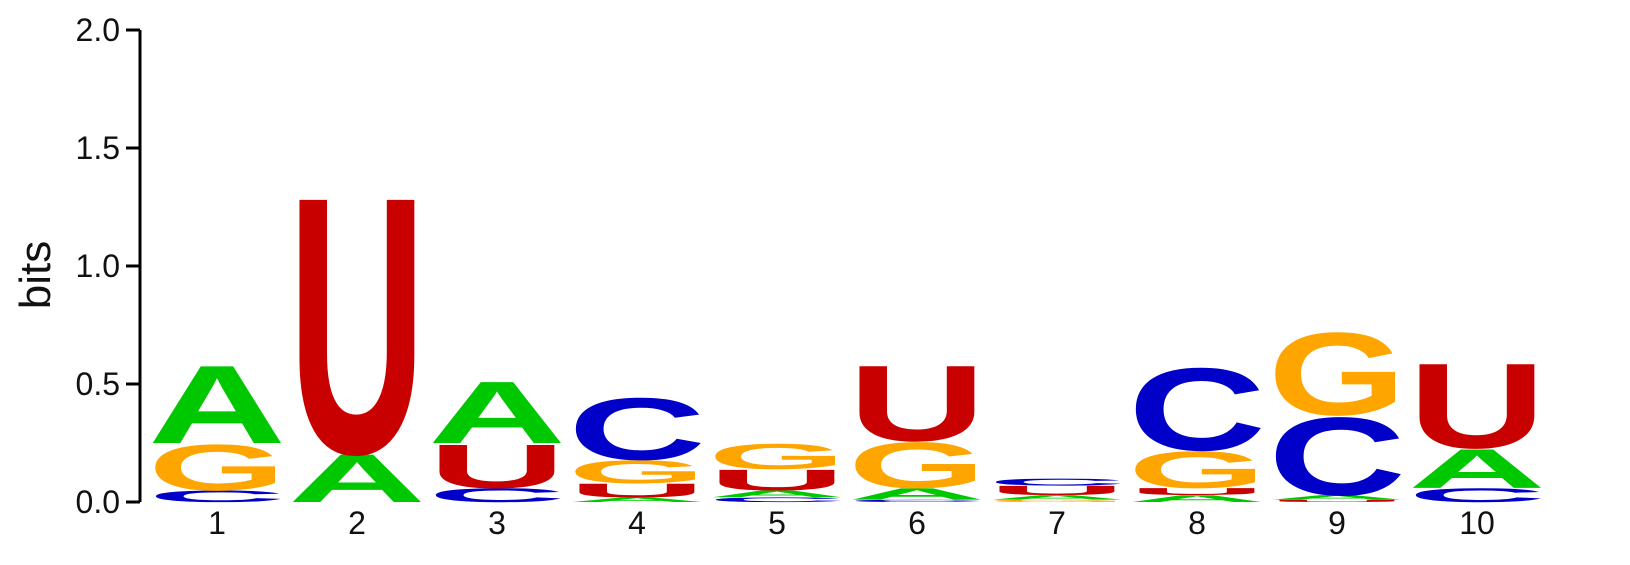  I want to click on x-tick-label: 7, so click(1057, 523).